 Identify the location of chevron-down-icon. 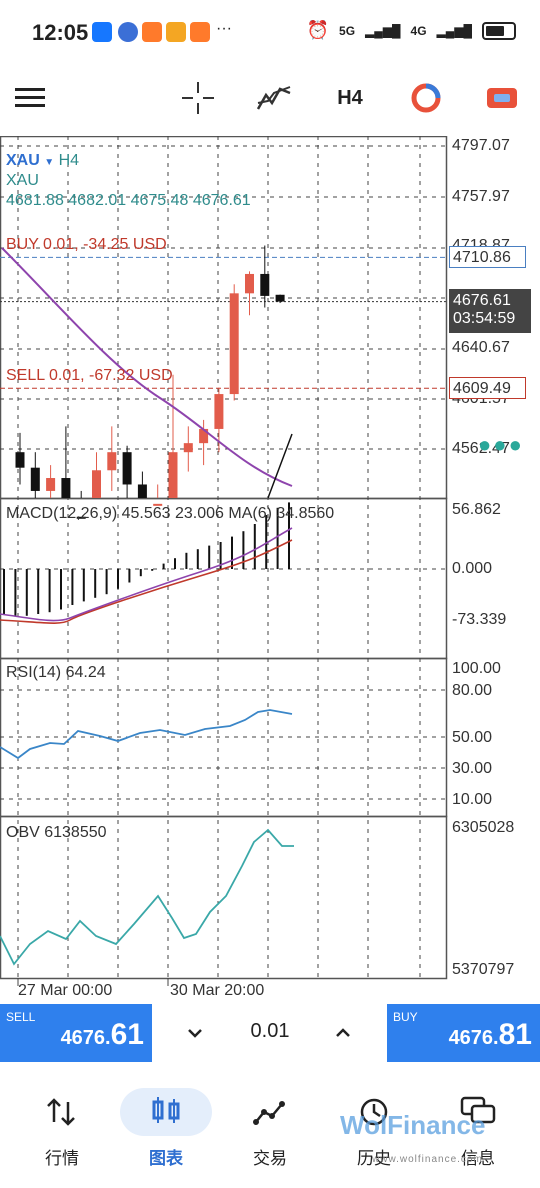
(195, 1033).